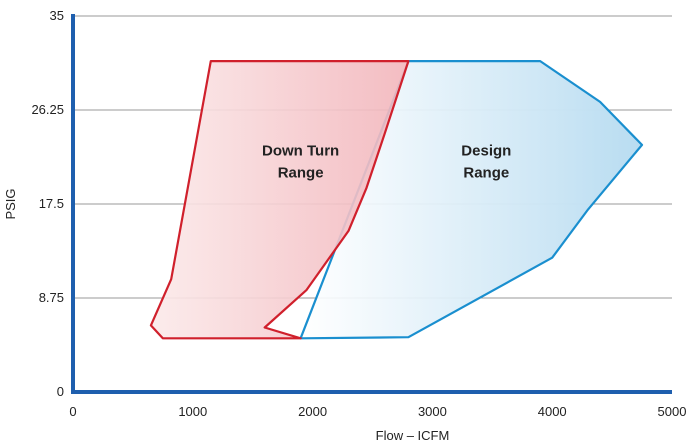 The width and height of the screenshot is (695, 447). What do you see at coordinates (300, 151) in the screenshot?
I see `downturn-range-label-line: Down Turn` at bounding box center [300, 151].